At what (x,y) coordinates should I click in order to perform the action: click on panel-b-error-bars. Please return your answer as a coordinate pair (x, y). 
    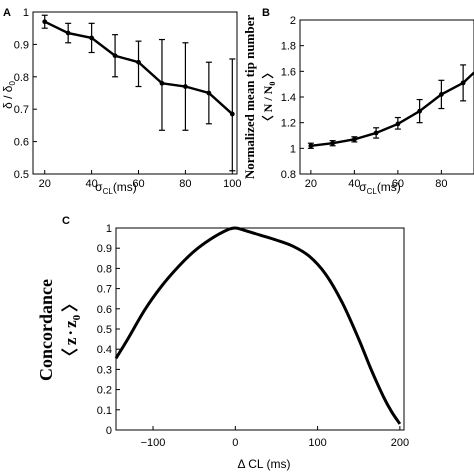
    Looking at the image, I should click on (387, 106).